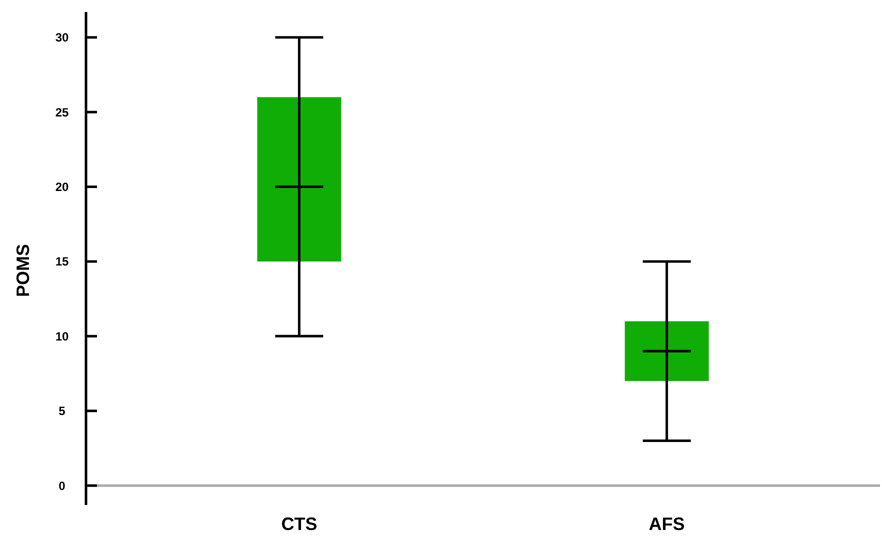 The width and height of the screenshot is (882, 536). I want to click on y-tick-label: 0, so click(62, 485).